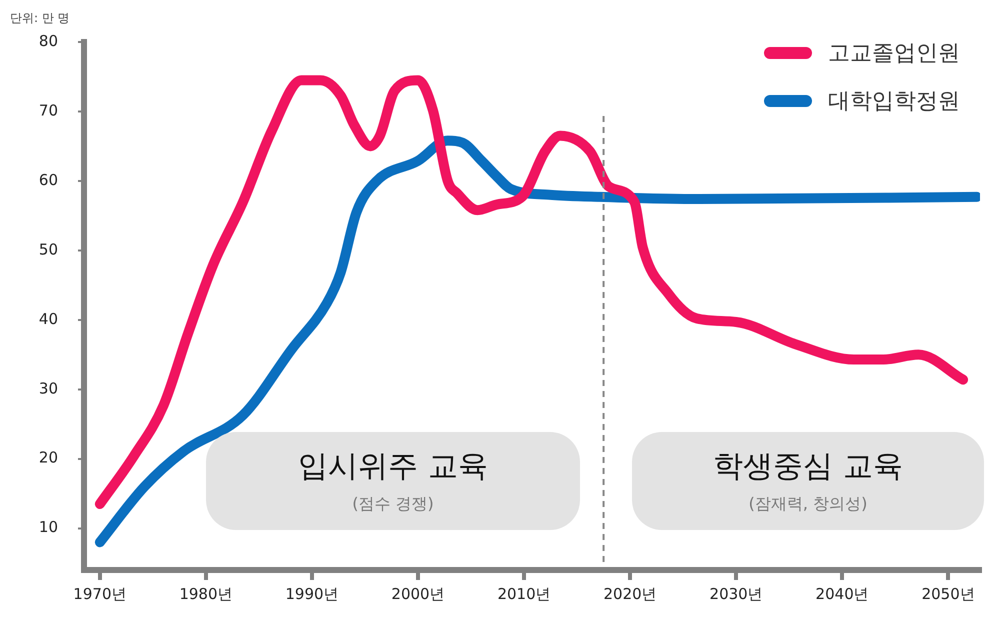  What do you see at coordinates (894, 54) in the screenshot?
I see `legend-label: 고교졸업인원` at bounding box center [894, 54].